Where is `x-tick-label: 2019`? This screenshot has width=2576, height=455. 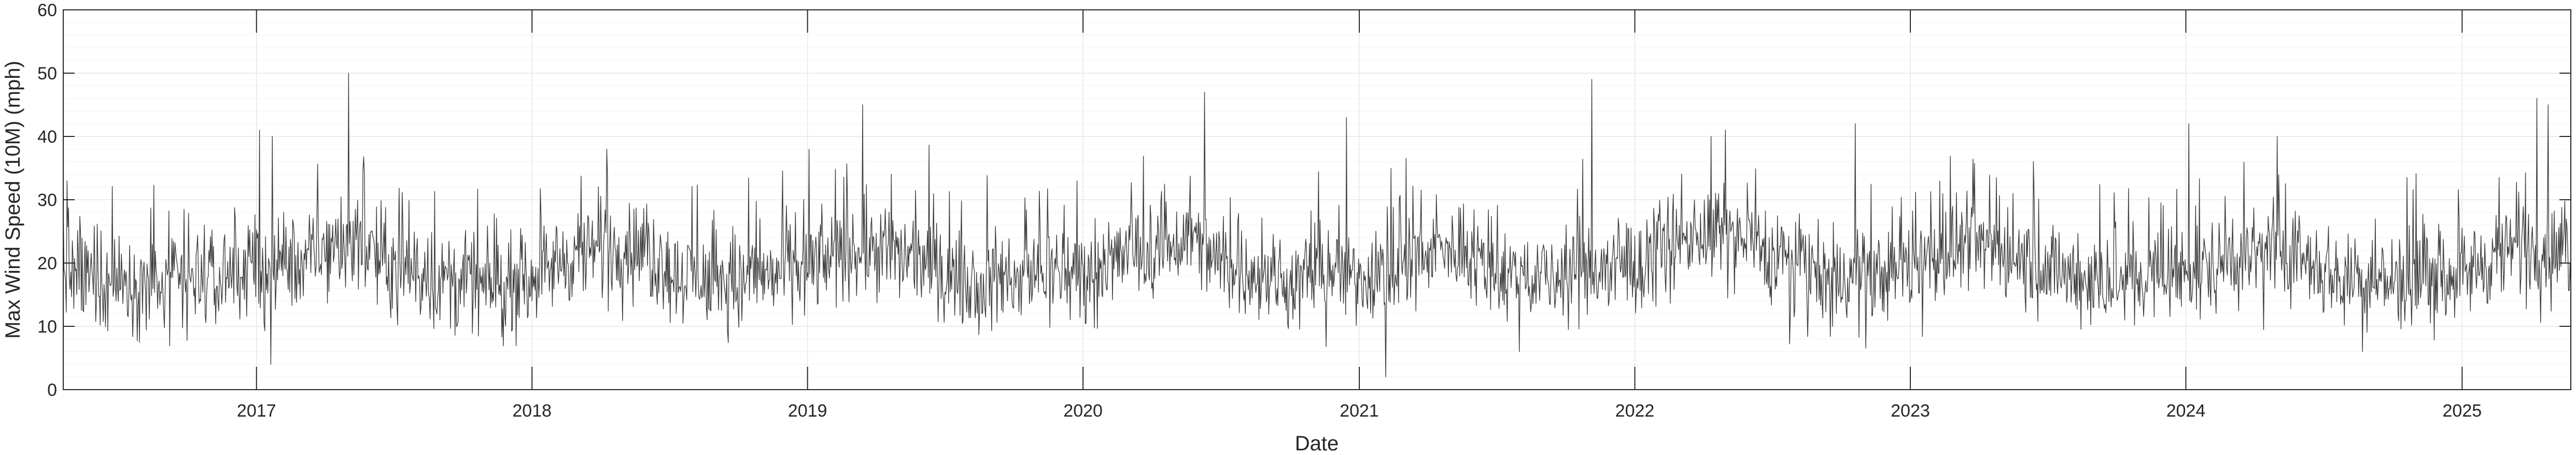 x-tick-label: 2019 is located at coordinates (807, 411).